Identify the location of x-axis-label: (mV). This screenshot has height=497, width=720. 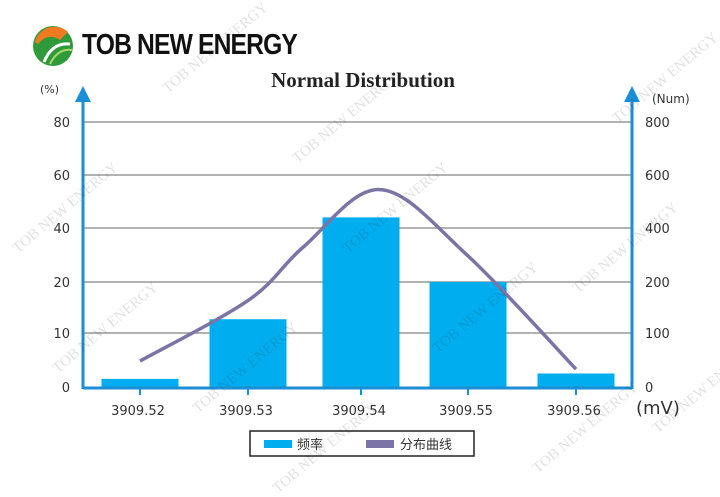
(658, 408).